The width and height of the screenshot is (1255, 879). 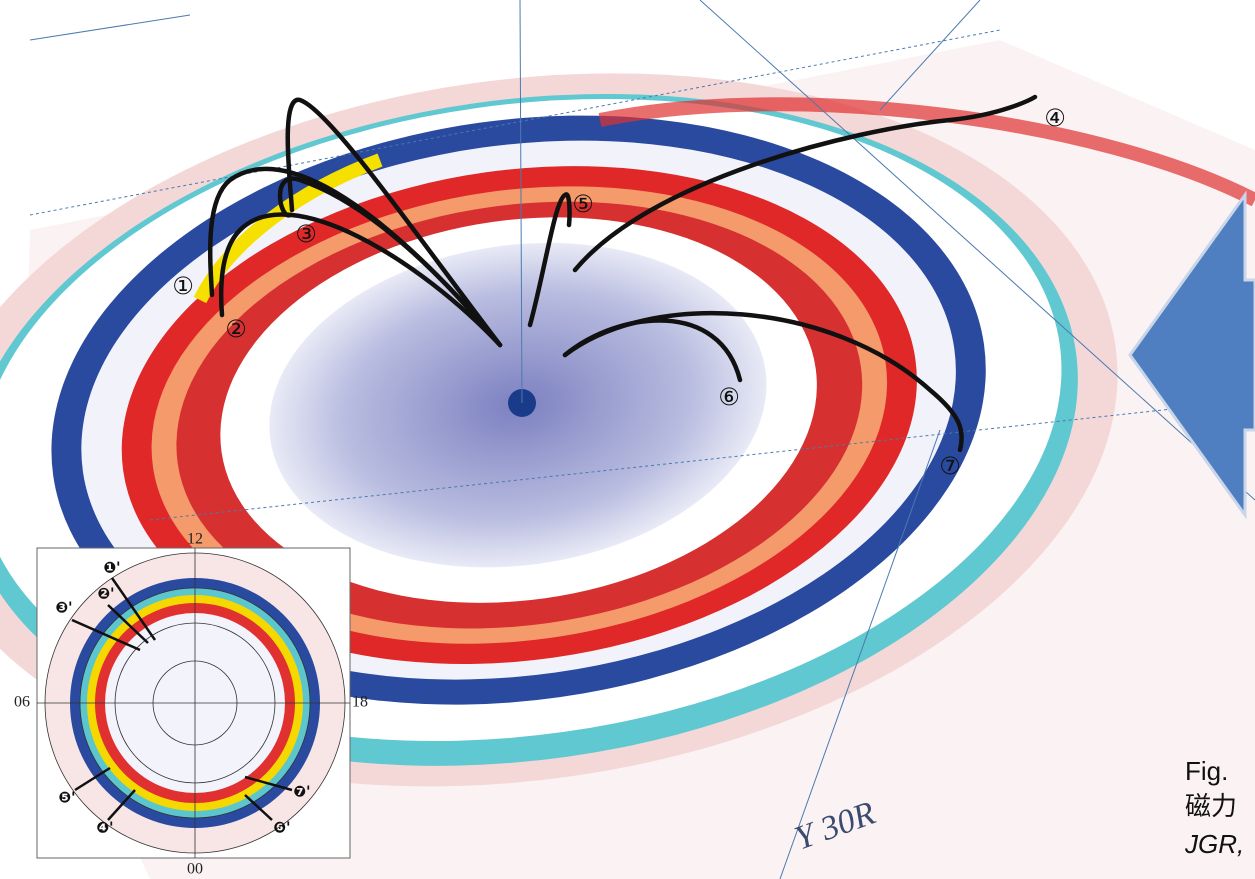 What do you see at coordinates (1055, 118) in the screenshot?
I see `line-label: ④` at bounding box center [1055, 118].